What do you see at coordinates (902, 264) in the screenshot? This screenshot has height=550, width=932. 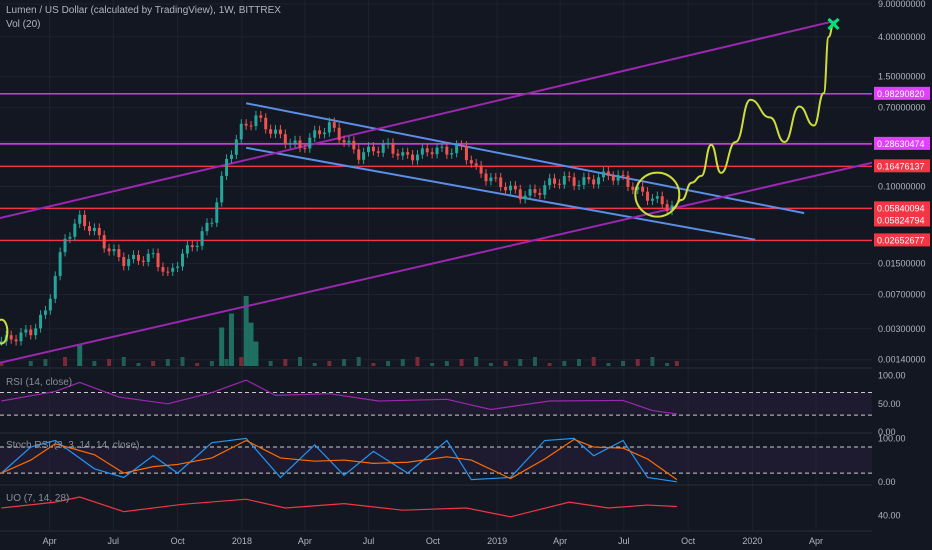 I see `price-tick-label-6: 0.01500000` at bounding box center [902, 264].